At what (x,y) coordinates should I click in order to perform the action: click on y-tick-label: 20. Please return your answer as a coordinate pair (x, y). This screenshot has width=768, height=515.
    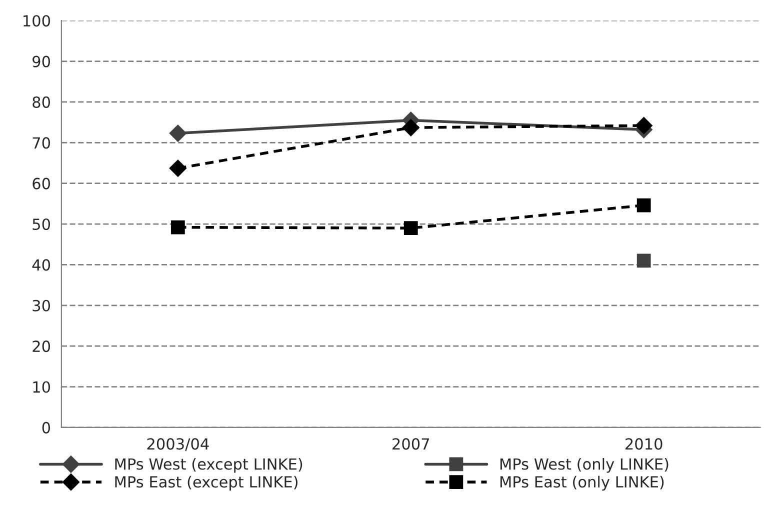
    Looking at the image, I should click on (41, 346).